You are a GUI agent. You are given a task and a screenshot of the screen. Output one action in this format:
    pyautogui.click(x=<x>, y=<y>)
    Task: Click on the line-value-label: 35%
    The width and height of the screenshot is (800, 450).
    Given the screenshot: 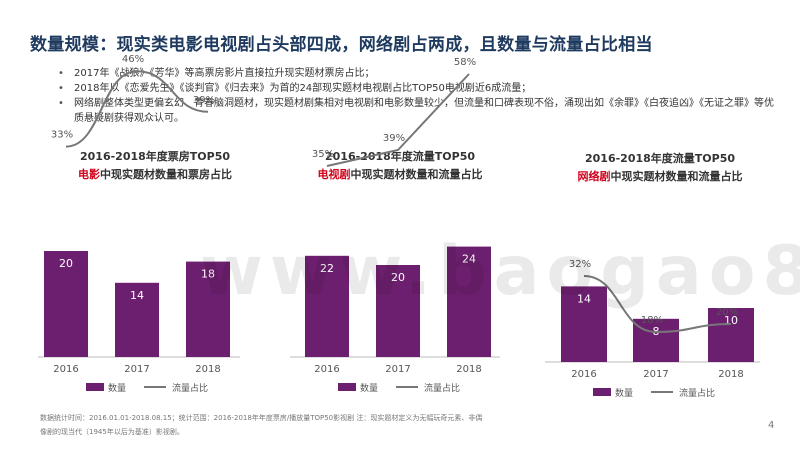 What is the action you would take?
    pyautogui.click(x=323, y=154)
    